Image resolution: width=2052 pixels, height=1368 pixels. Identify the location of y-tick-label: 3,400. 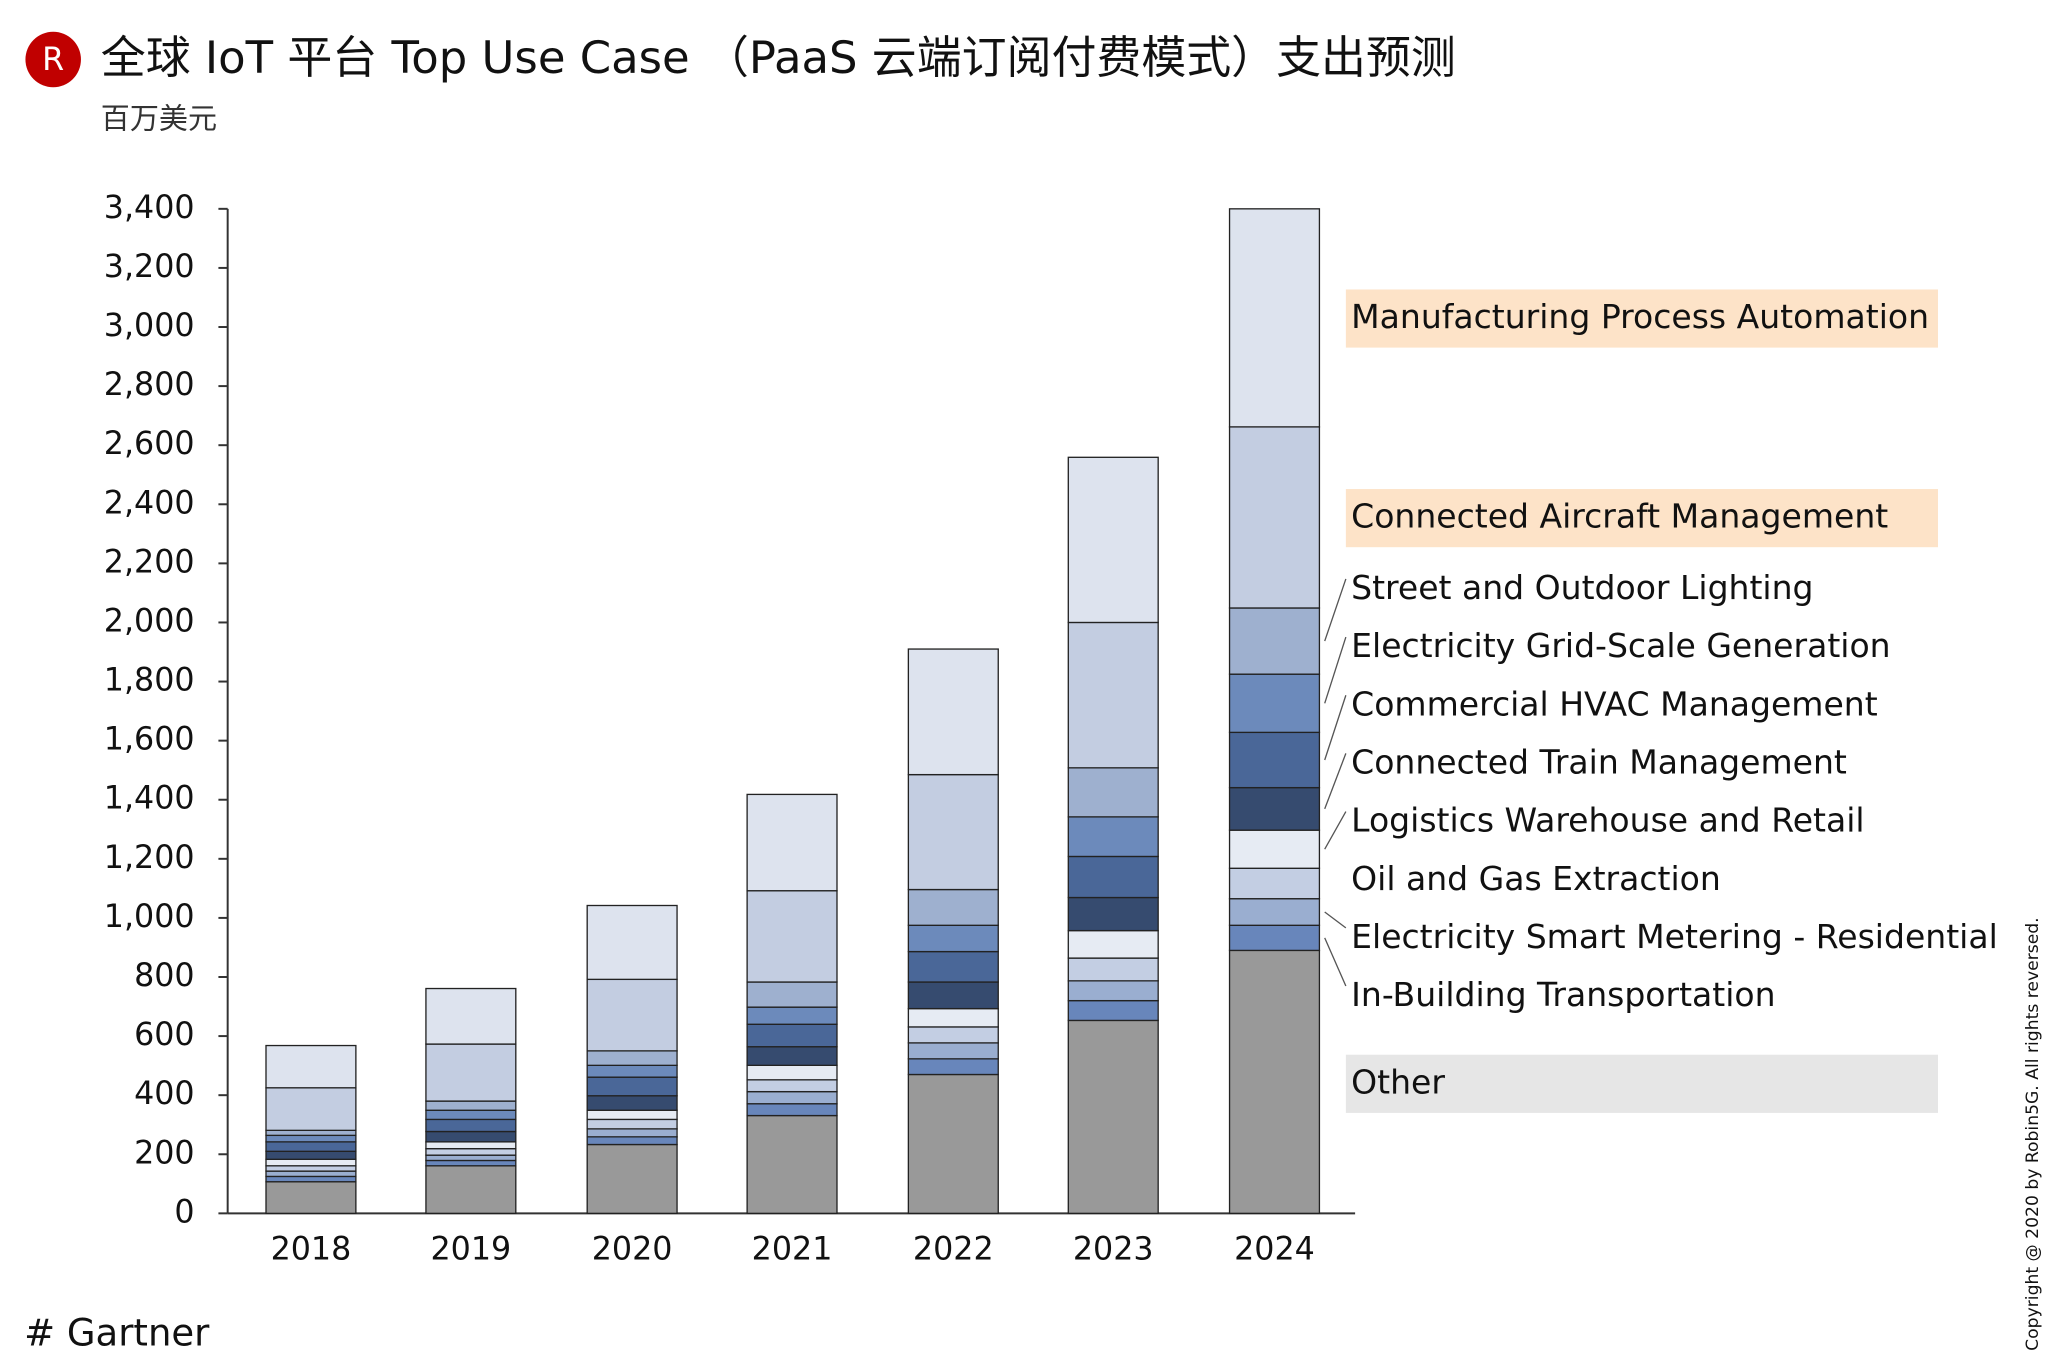
(149, 208).